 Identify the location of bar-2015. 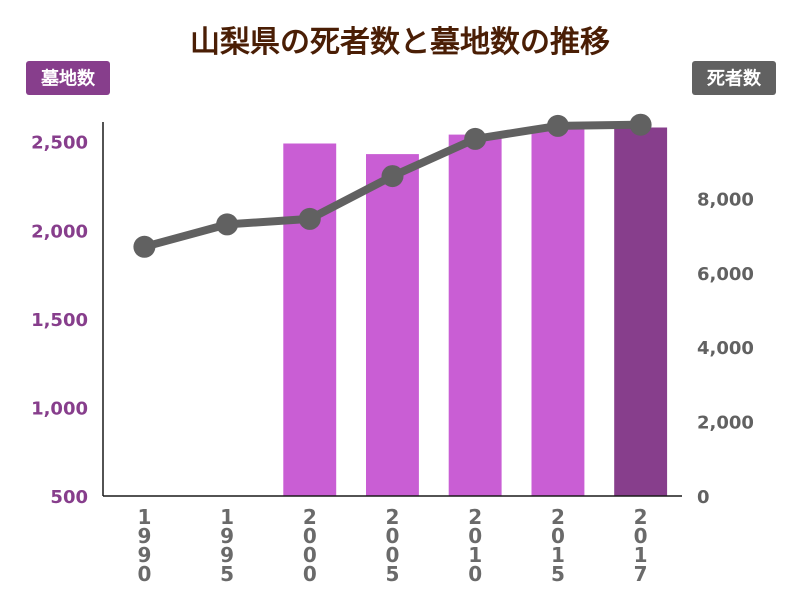
(558, 311).